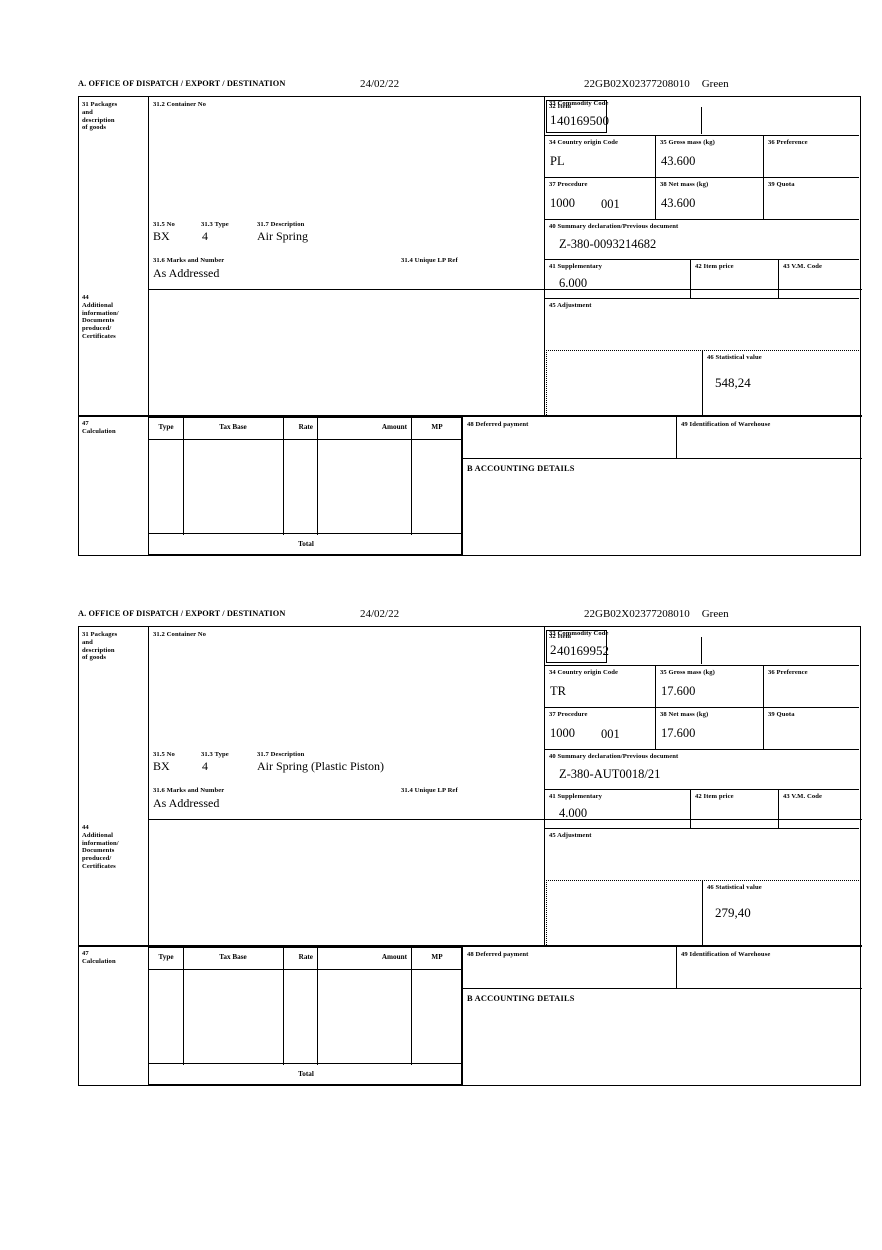 The height and width of the screenshot is (1250, 882). Describe the element at coordinates (99, 866) in the screenshot. I see `box-44-caption-line: Certificates` at that location.